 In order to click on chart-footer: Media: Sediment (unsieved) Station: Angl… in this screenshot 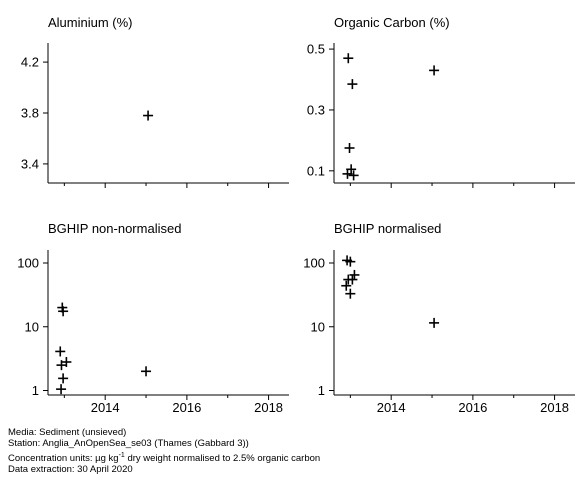, I will do `click(164, 451)`.